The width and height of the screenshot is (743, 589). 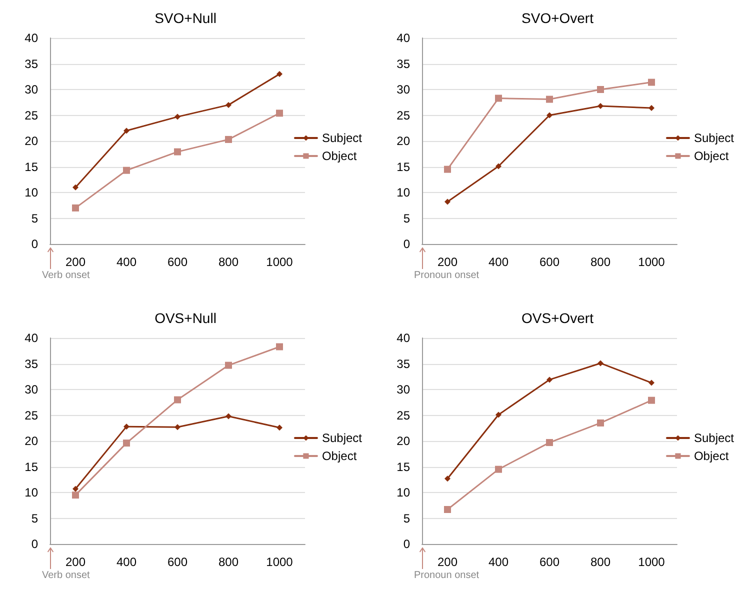 What do you see at coordinates (558, 318) in the screenshot?
I see `chart-title: OVS+Overt` at bounding box center [558, 318].